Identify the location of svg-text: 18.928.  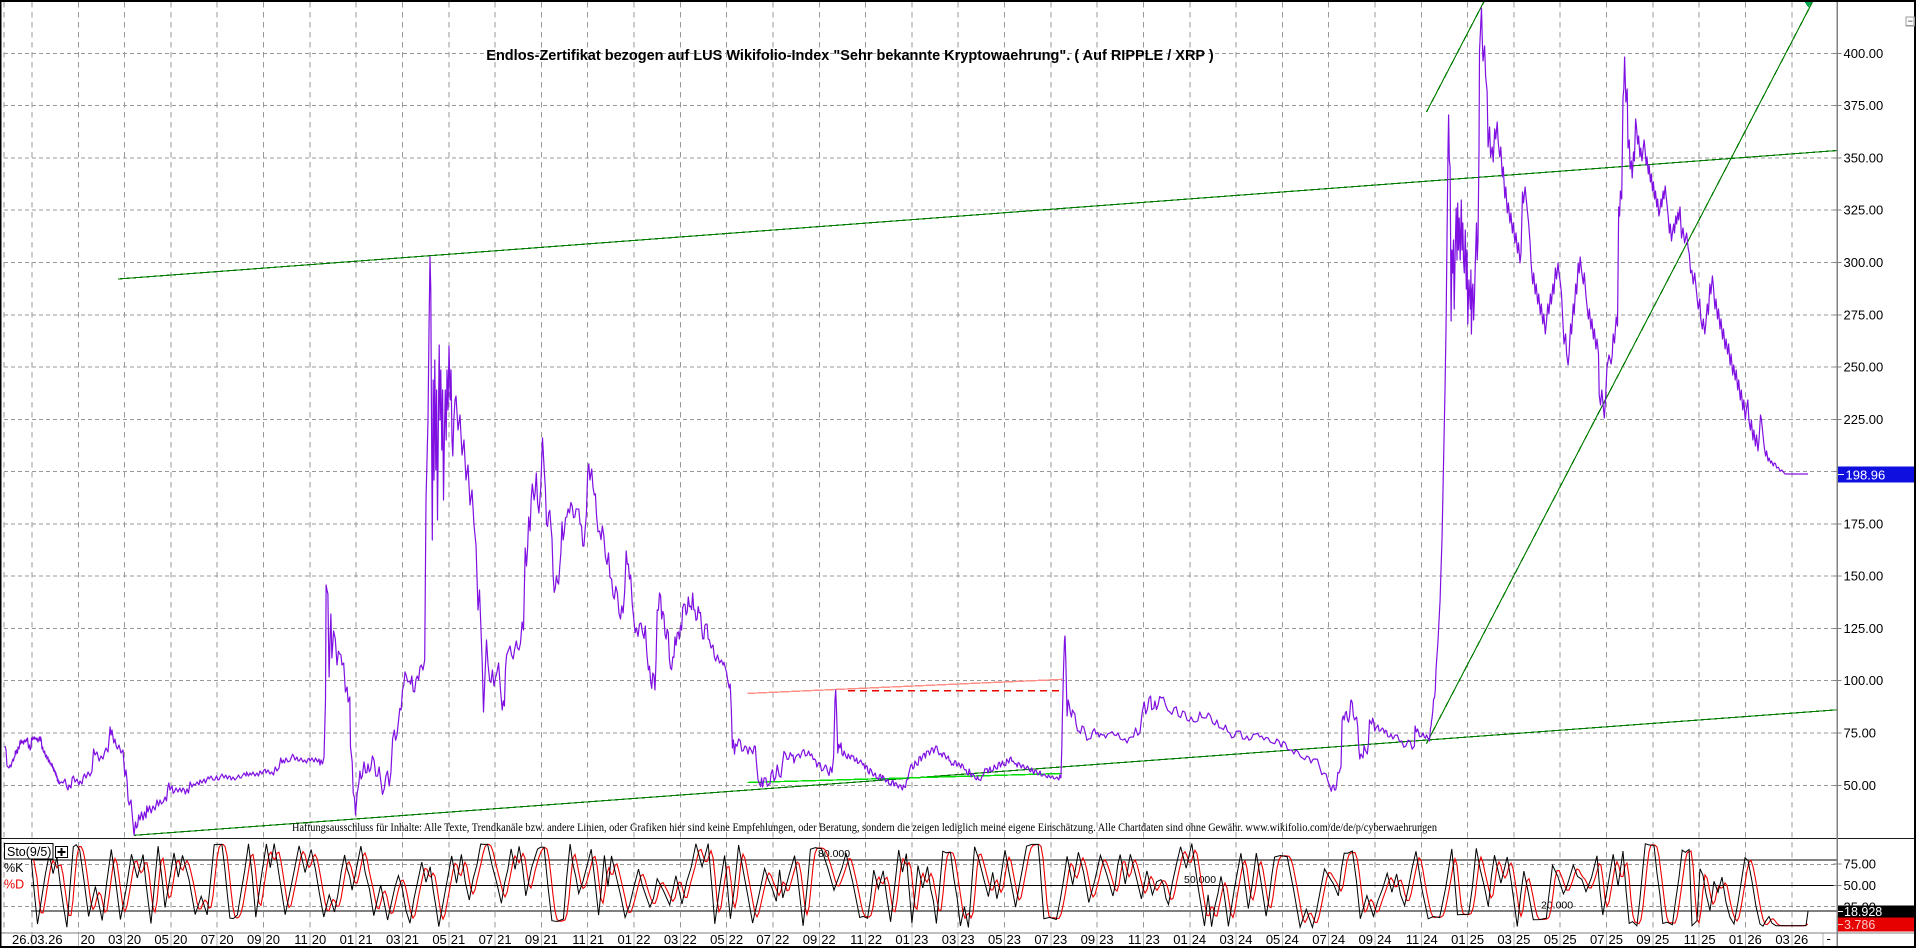
(1863, 912).